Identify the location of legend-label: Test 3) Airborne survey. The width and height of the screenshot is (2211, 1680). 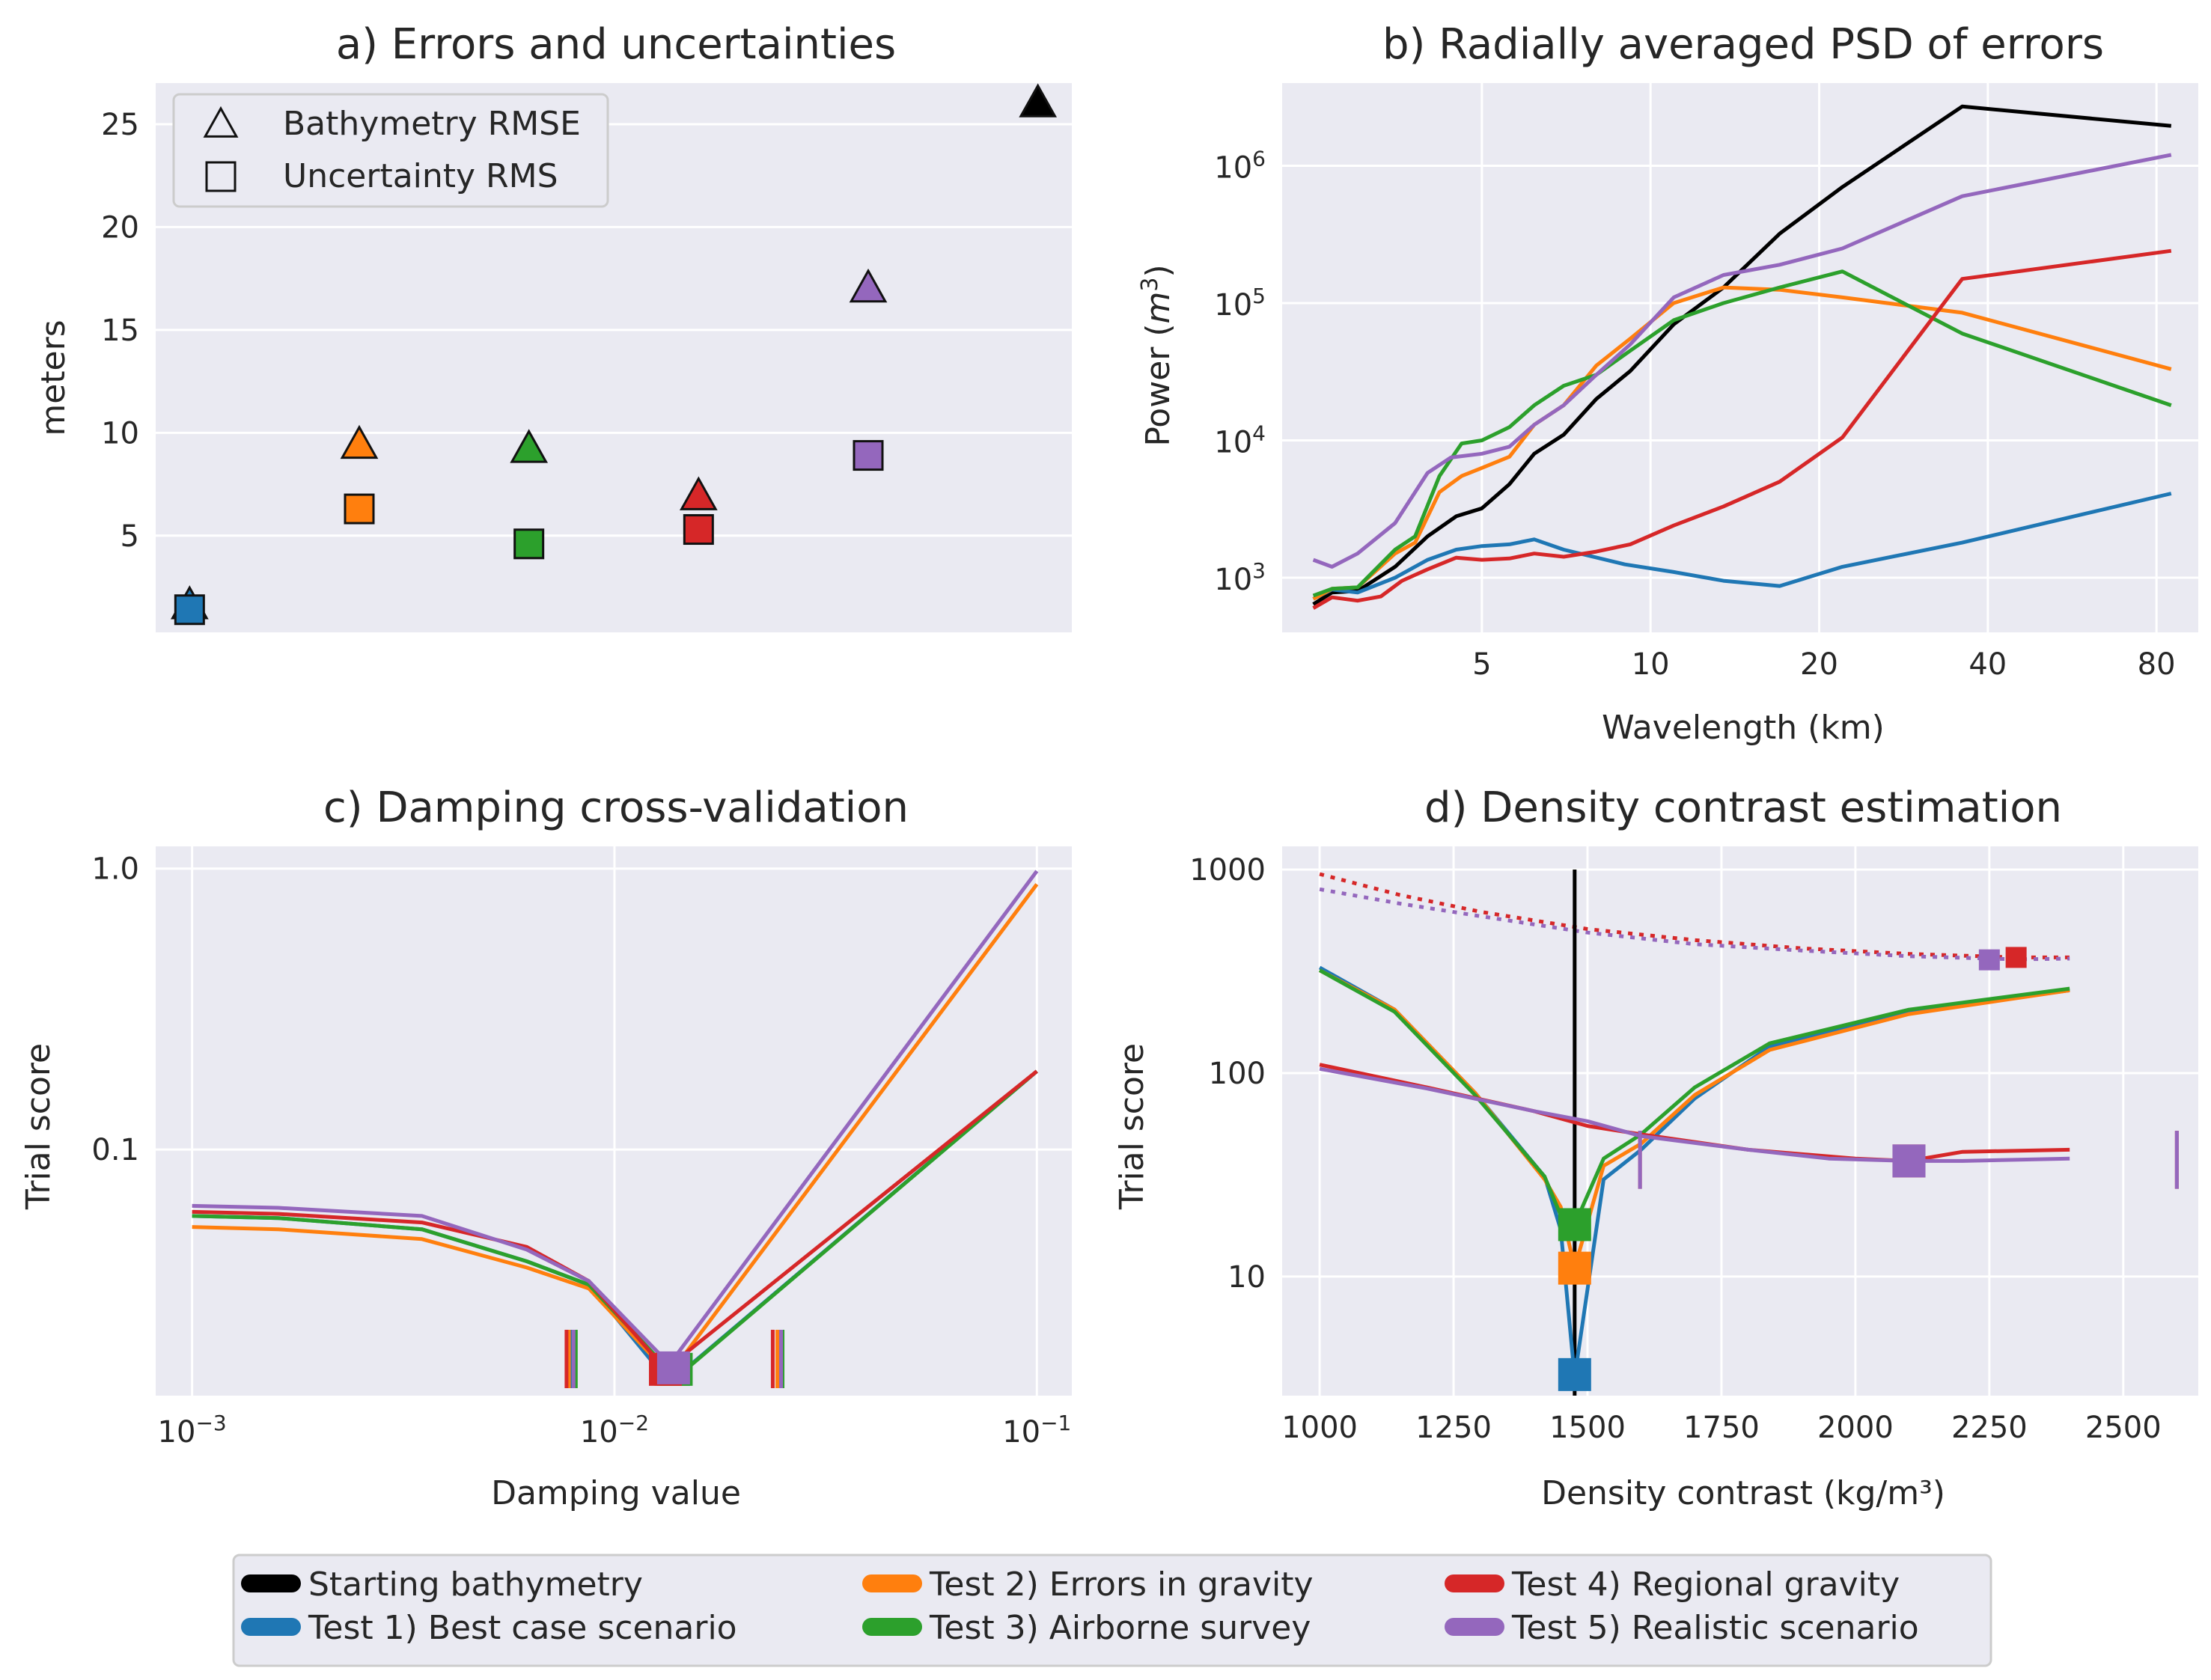
(1120, 1628).